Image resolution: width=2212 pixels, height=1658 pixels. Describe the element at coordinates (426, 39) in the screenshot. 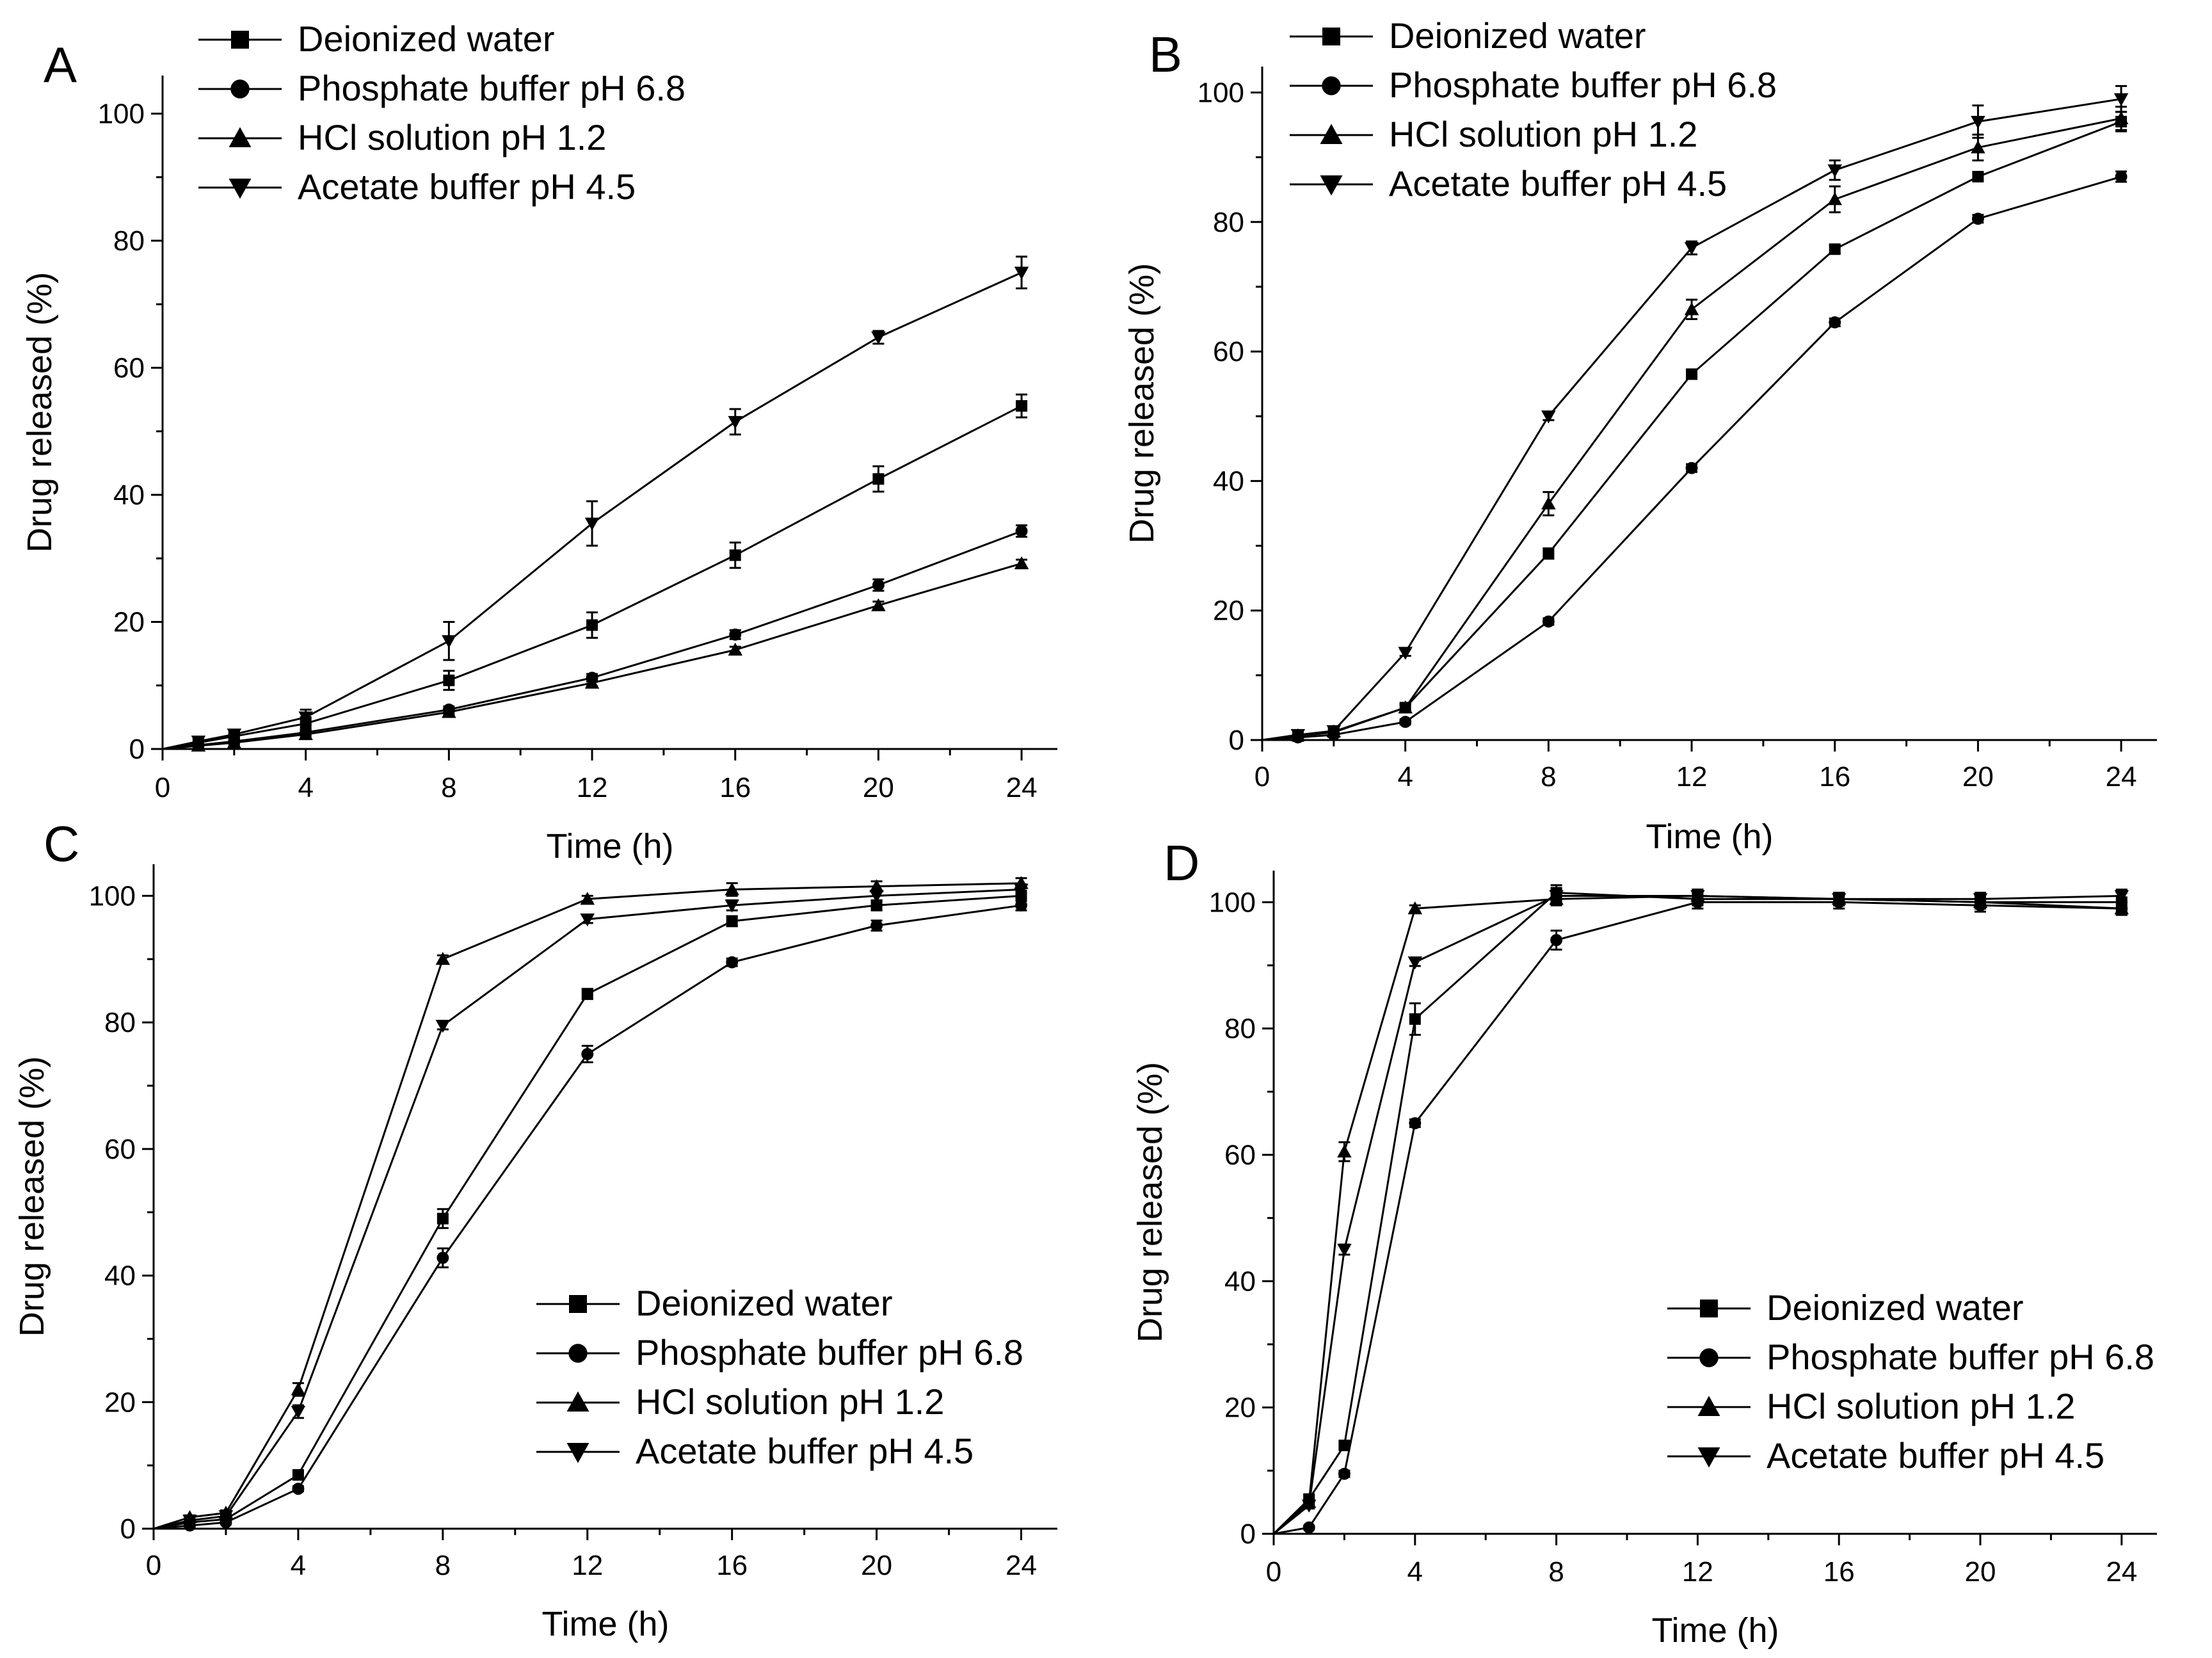

I see `legend-label: Deionized water` at that location.